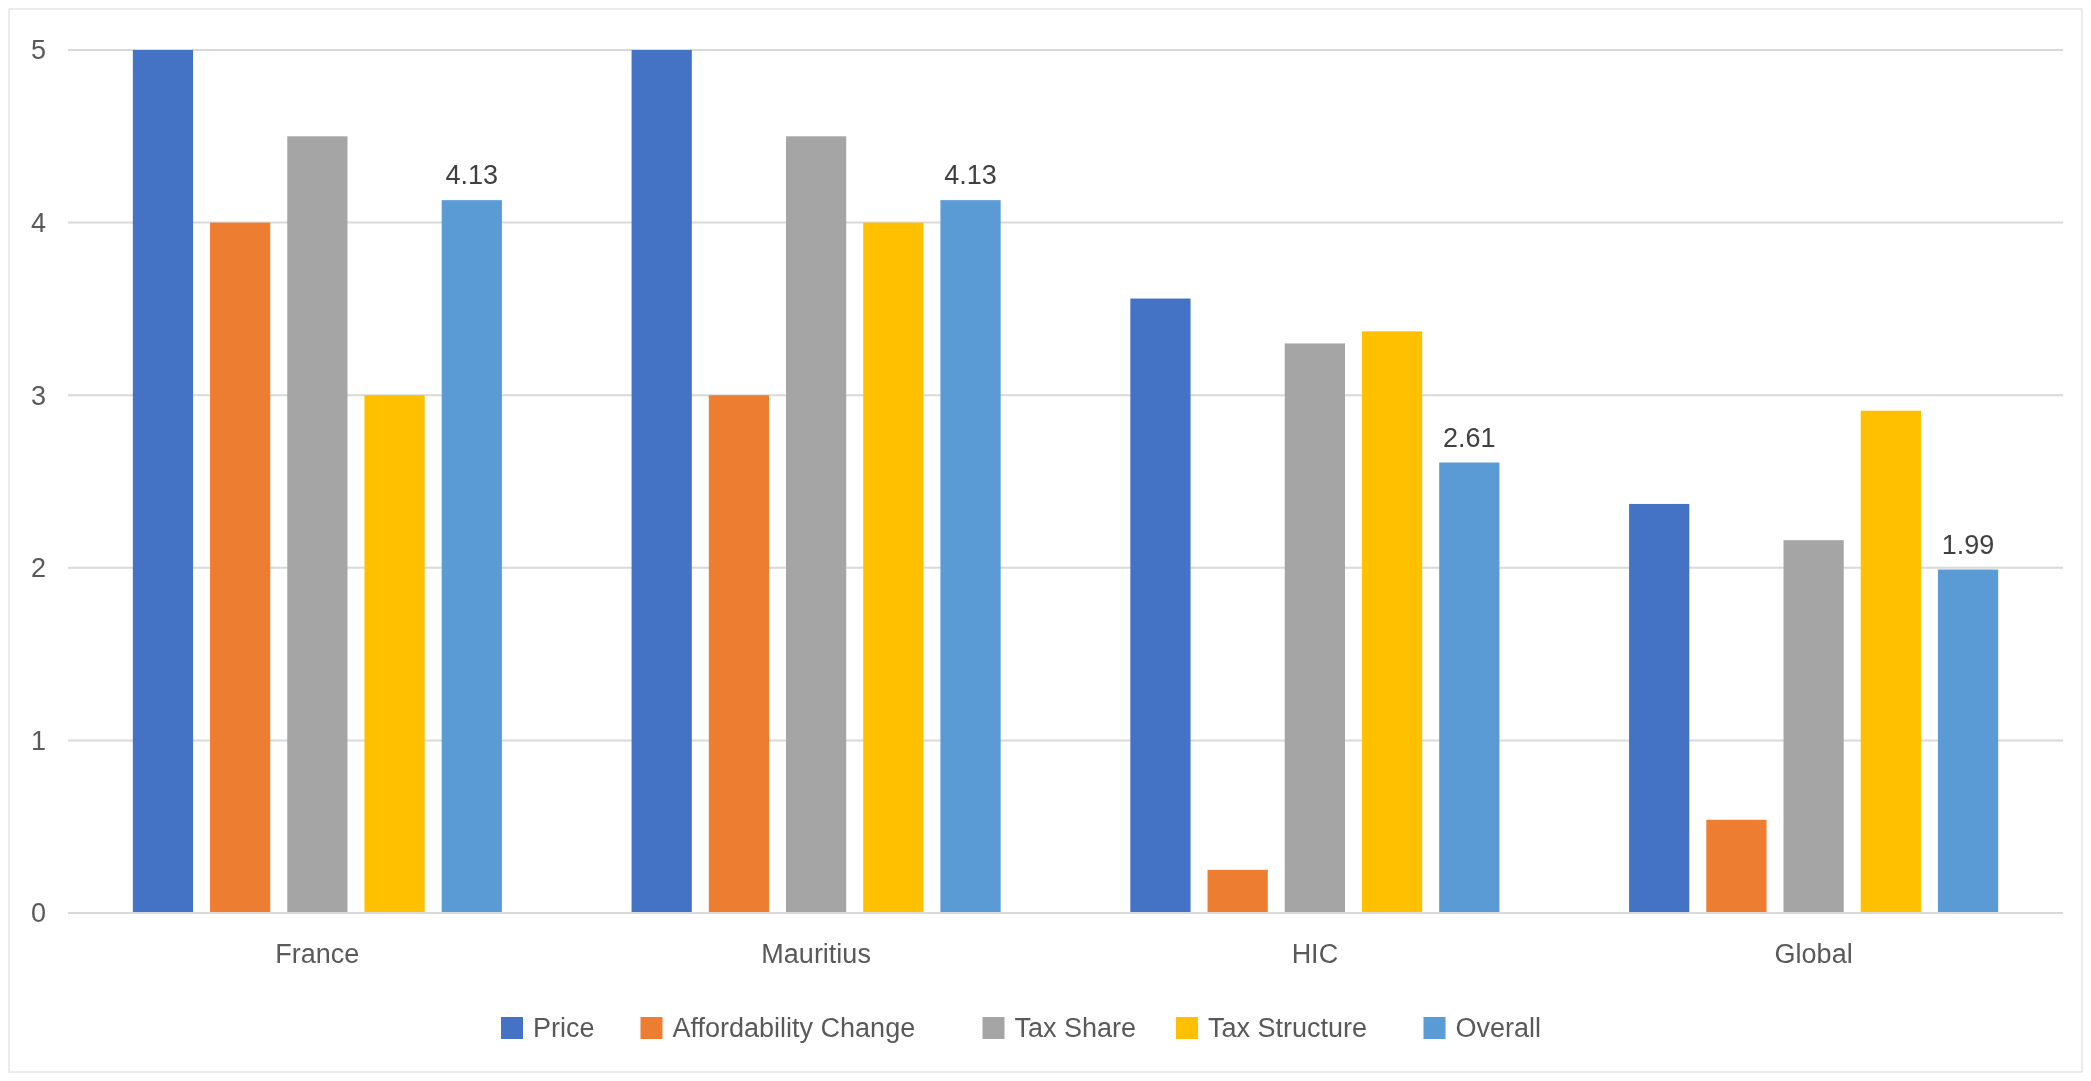 This screenshot has width=2091, height=1081. I want to click on data-label: 2.61, so click(1469, 437).